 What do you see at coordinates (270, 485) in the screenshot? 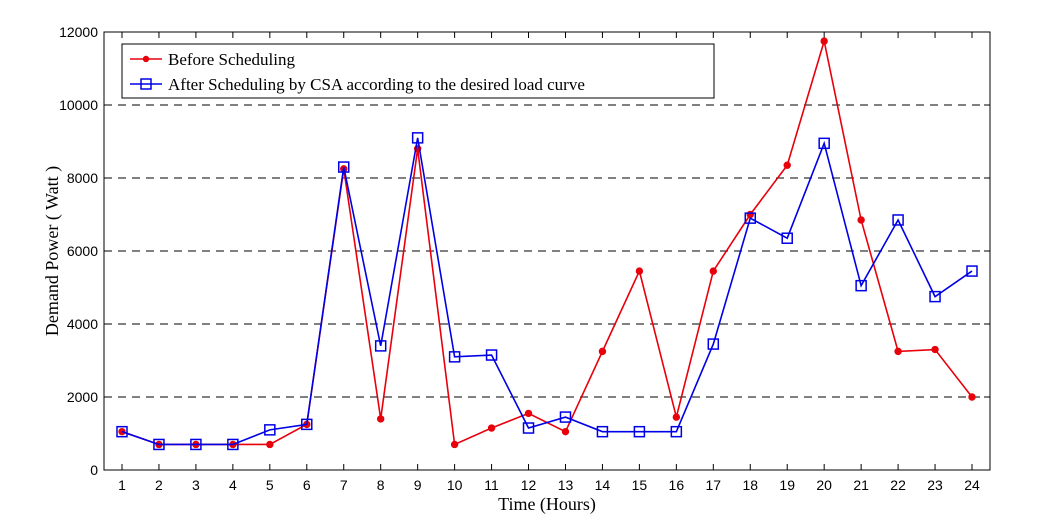
I see `x-tick-label: 5` at bounding box center [270, 485].